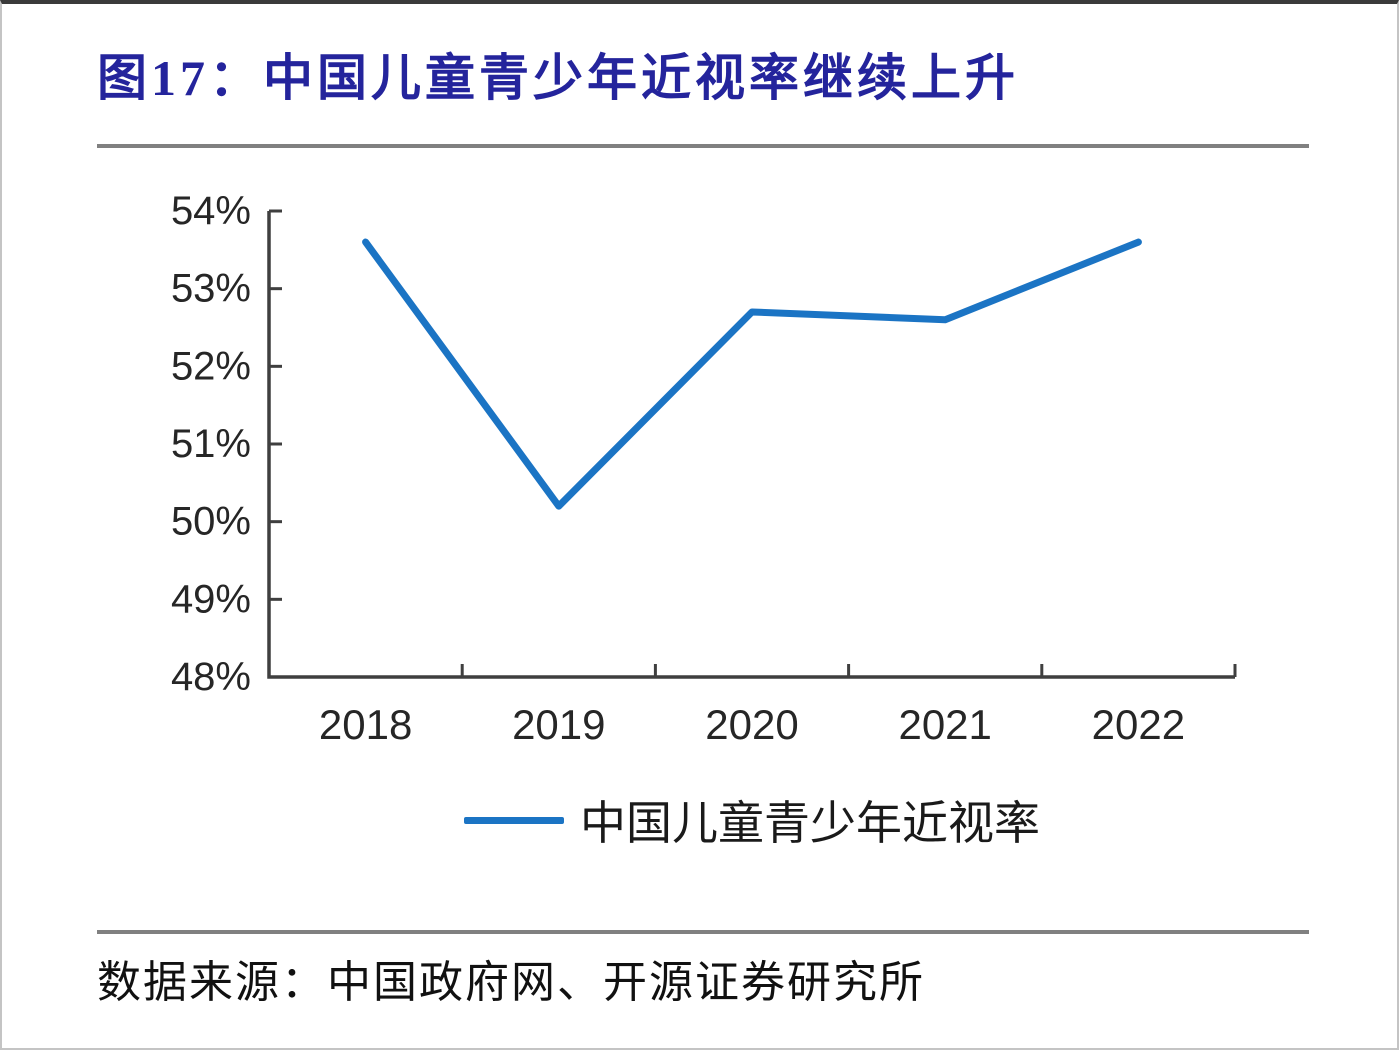  I want to click on data-source-text: 数据来源：中国政府网、开源证券研究所, so click(511, 982).